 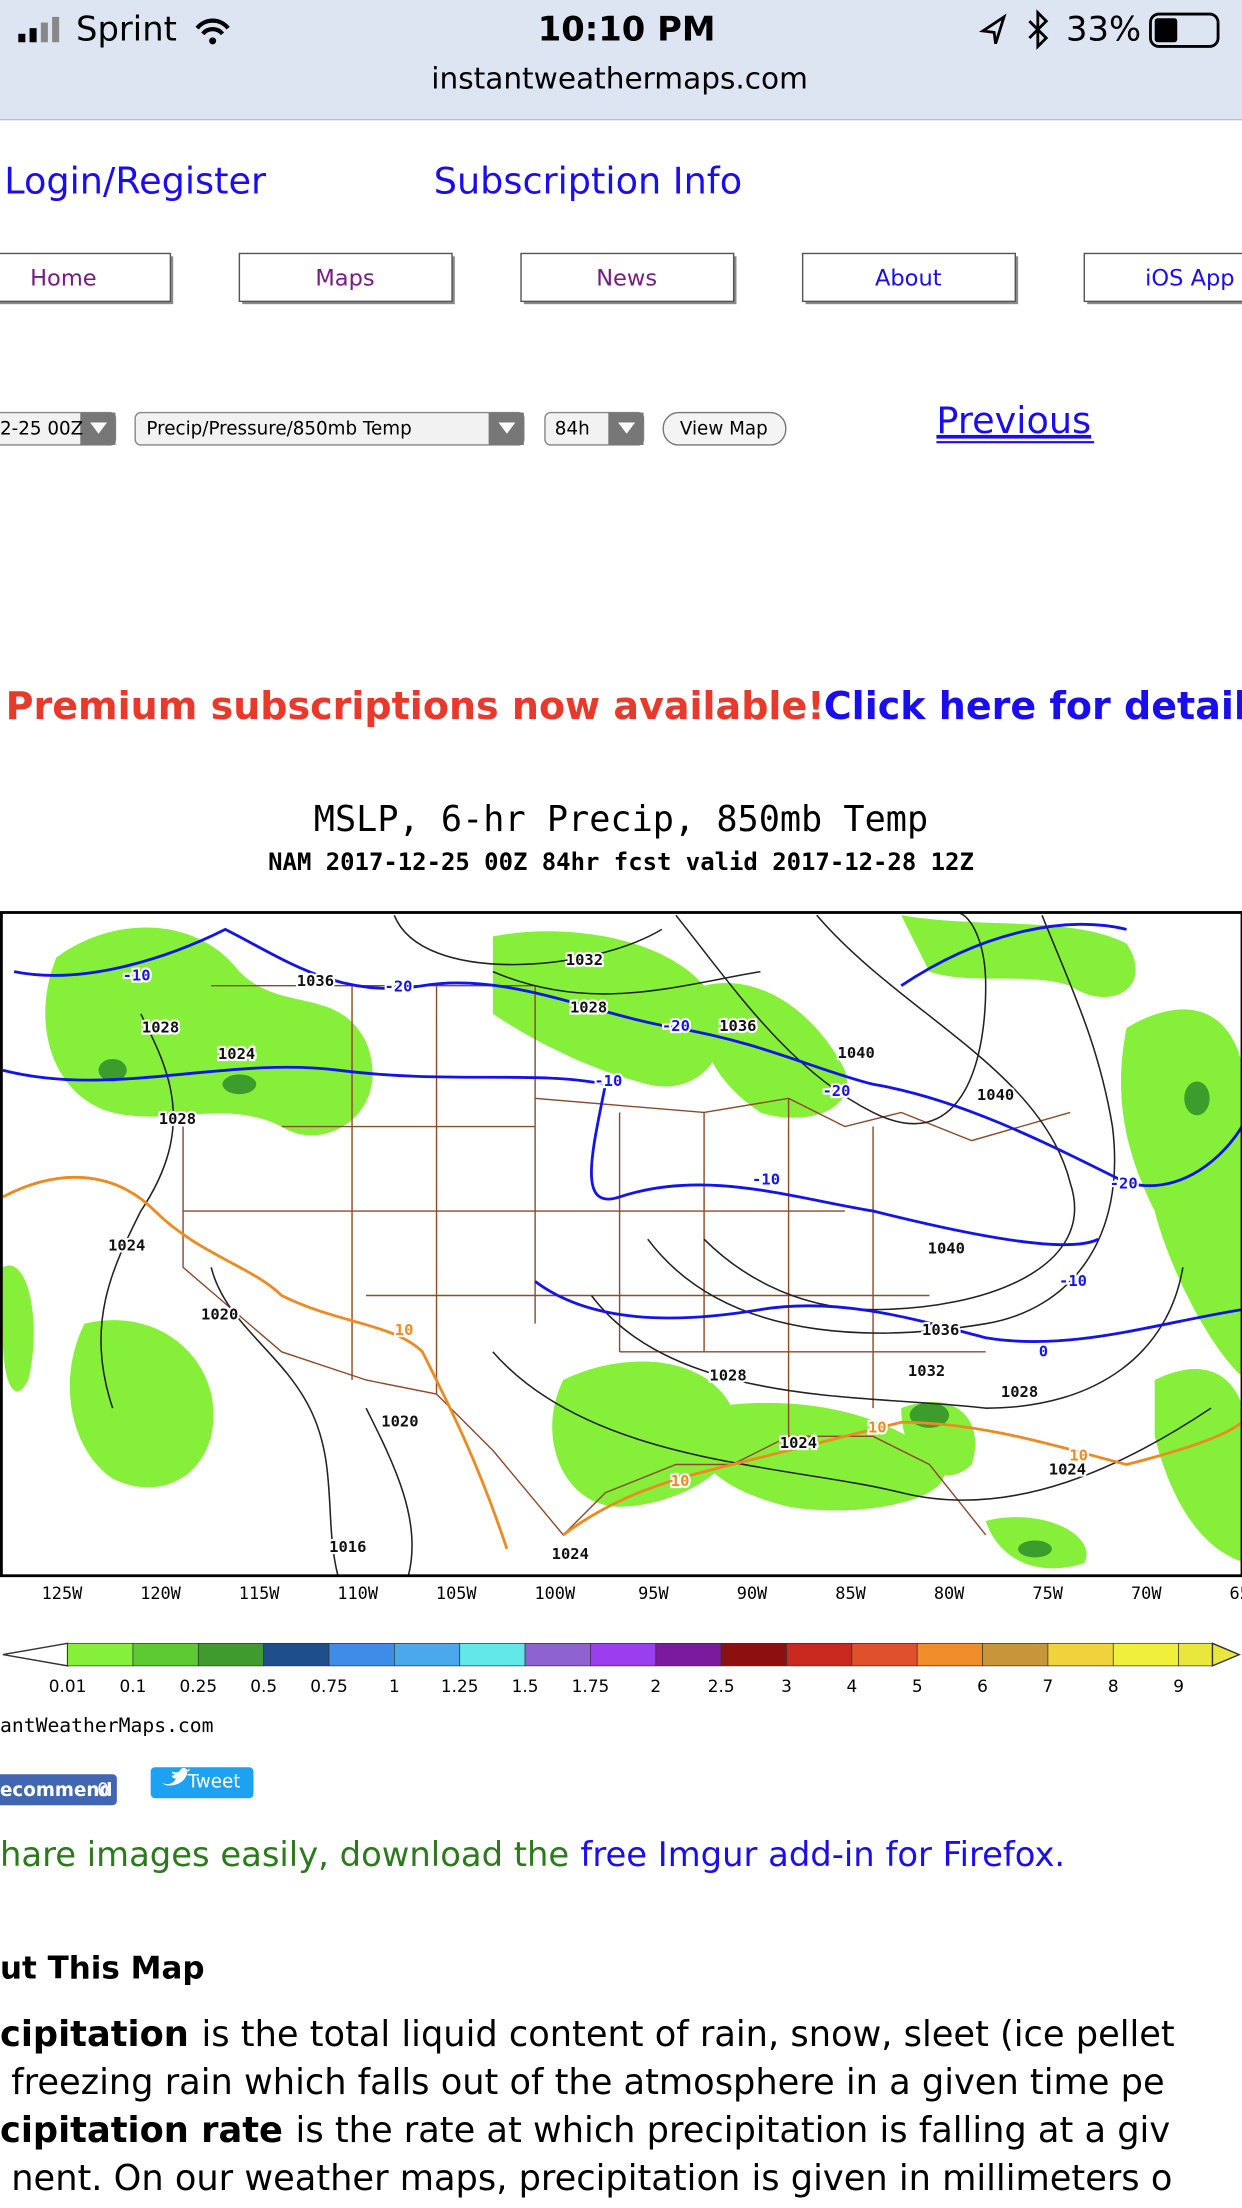 I want to click on tweet-text: Tweet, so click(x=214, y=1782).